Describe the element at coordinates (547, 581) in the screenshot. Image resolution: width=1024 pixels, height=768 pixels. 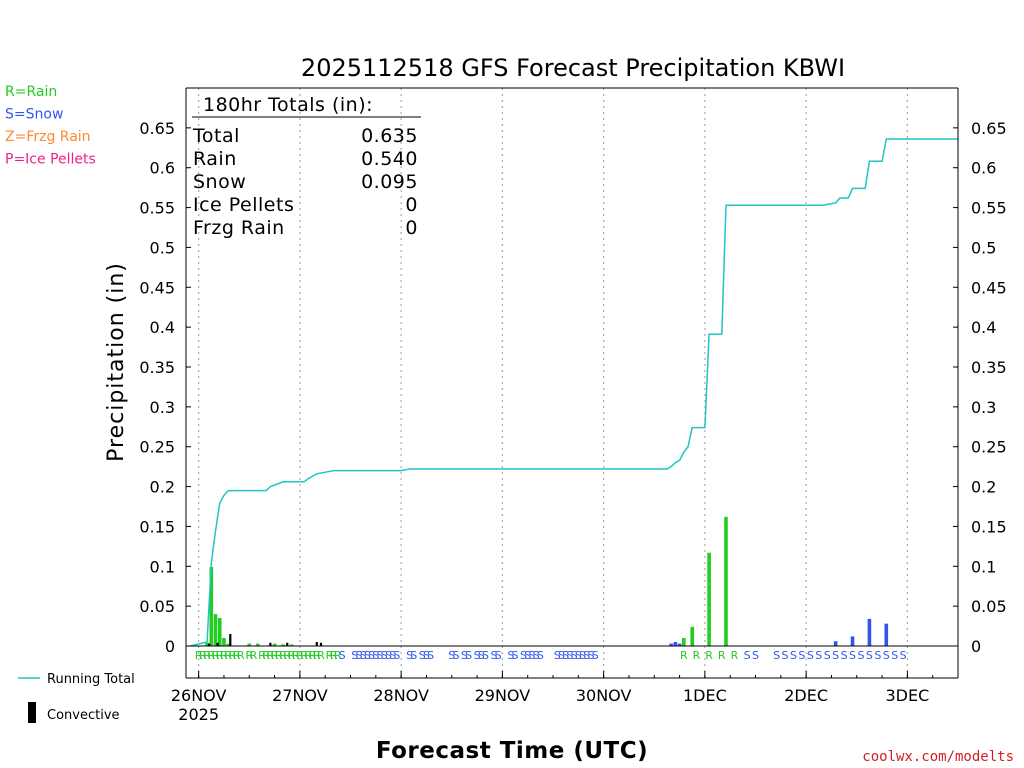
I see `precip-bars` at that location.